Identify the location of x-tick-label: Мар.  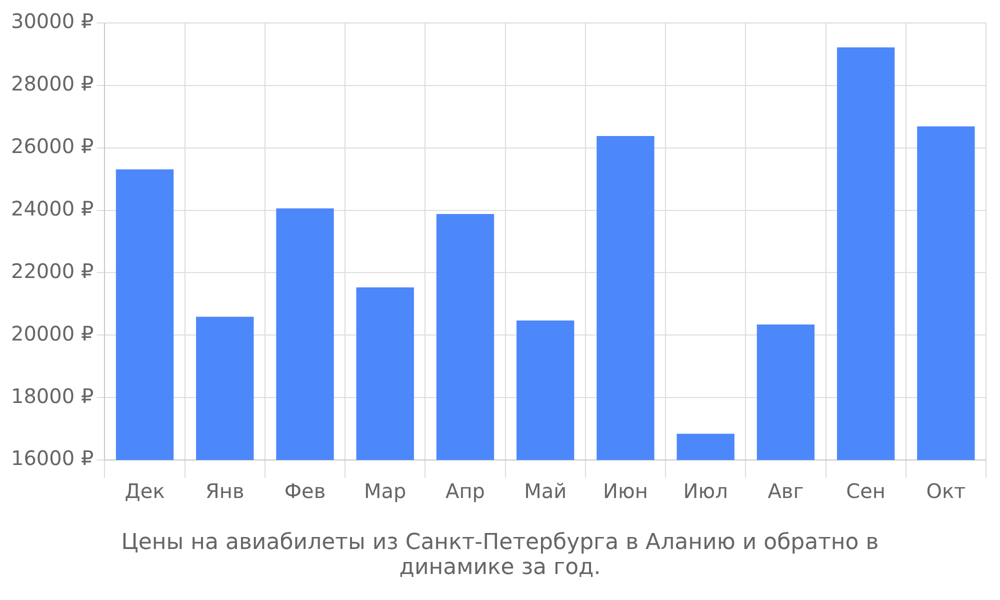
(385, 491).